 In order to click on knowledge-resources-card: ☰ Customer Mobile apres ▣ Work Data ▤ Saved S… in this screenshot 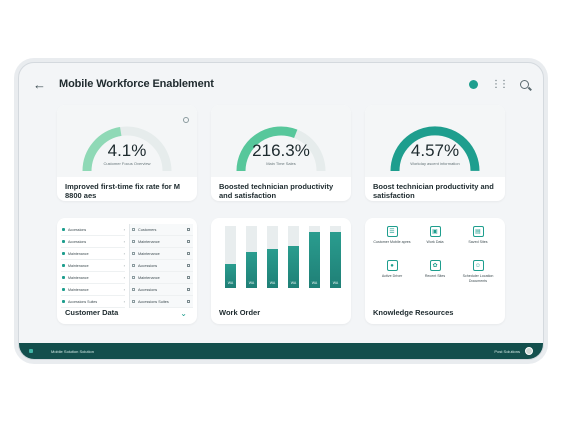, I will do `click(435, 271)`.